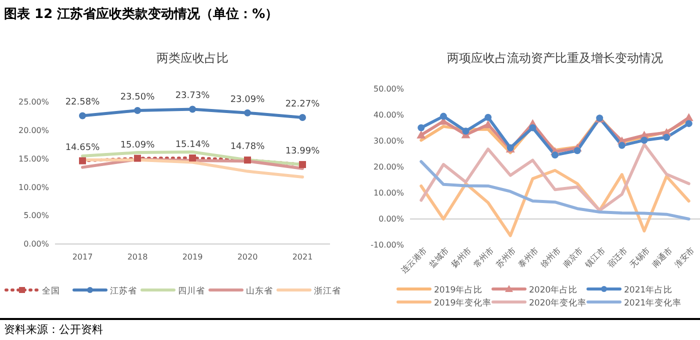 This screenshot has width=700, height=340. What do you see at coordinates (34, 159) in the screenshot?
I see `y-tick-label: 15.00%` at bounding box center [34, 159].